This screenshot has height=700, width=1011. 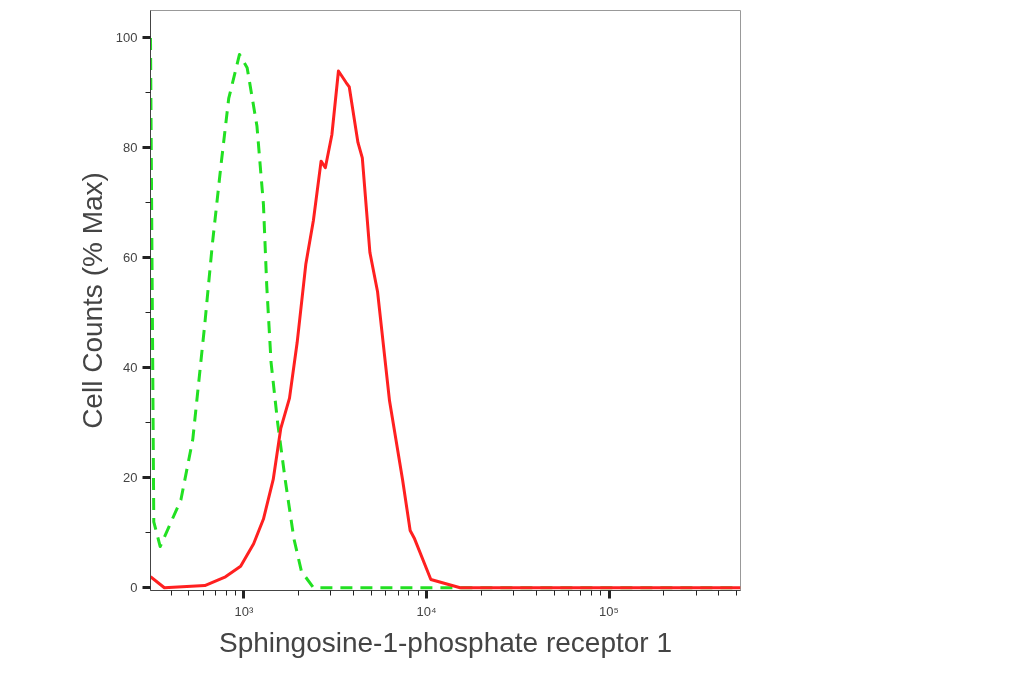 I want to click on y-axis-title: Cell Counts (% Max), so click(x=92, y=300).